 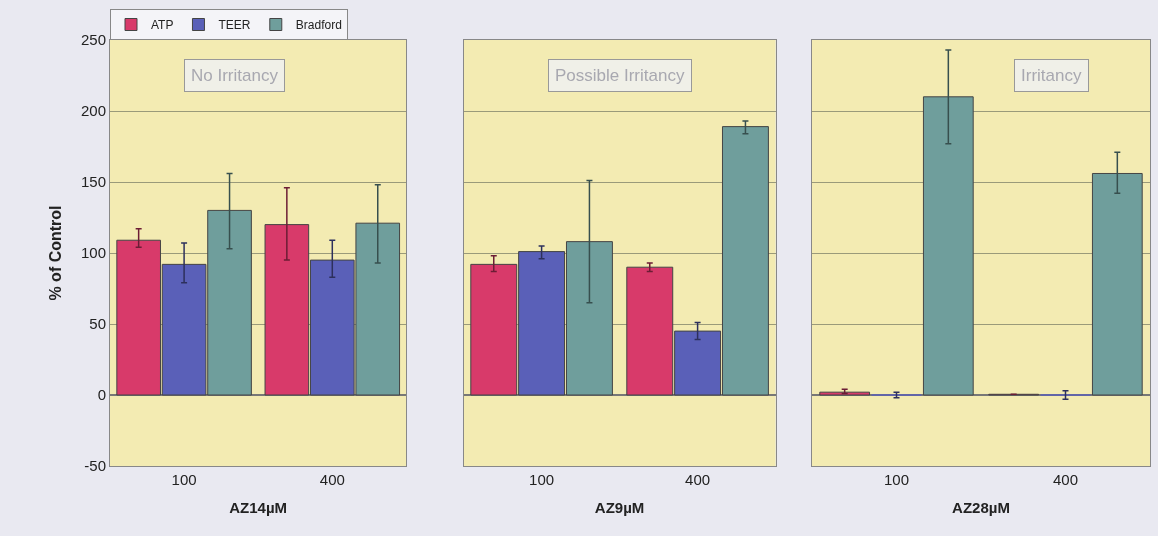 What do you see at coordinates (97, 324) in the screenshot?
I see `y-tick-label: 50` at bounding box center [97, 324].